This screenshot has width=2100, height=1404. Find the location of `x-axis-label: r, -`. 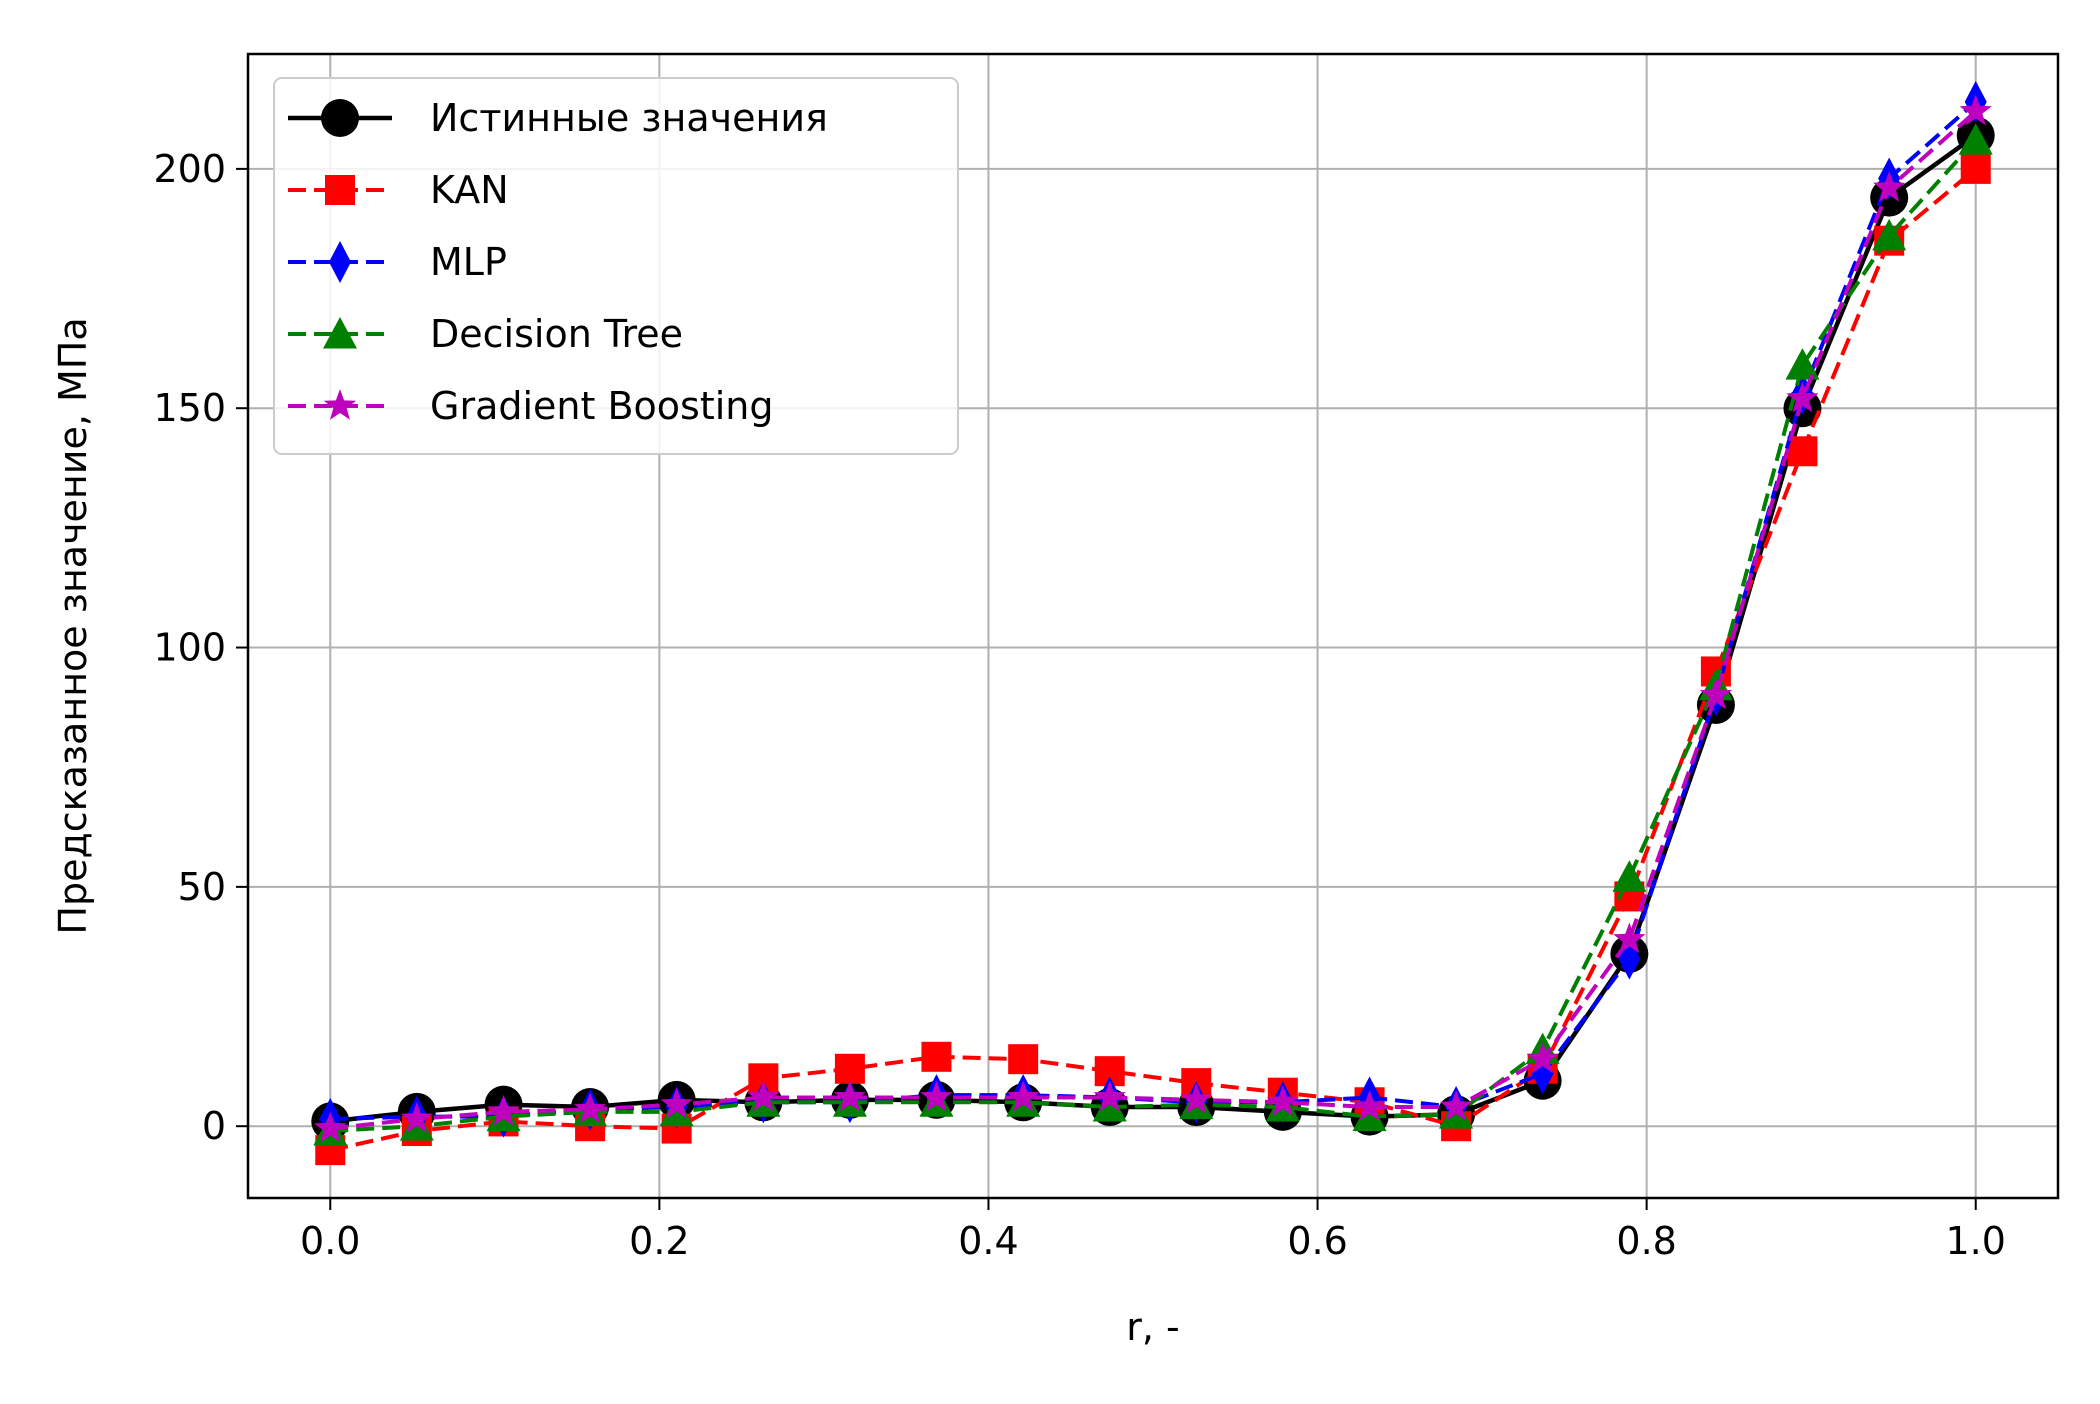

x-axis-label: r, - is located at coordinates (1153, 1327).